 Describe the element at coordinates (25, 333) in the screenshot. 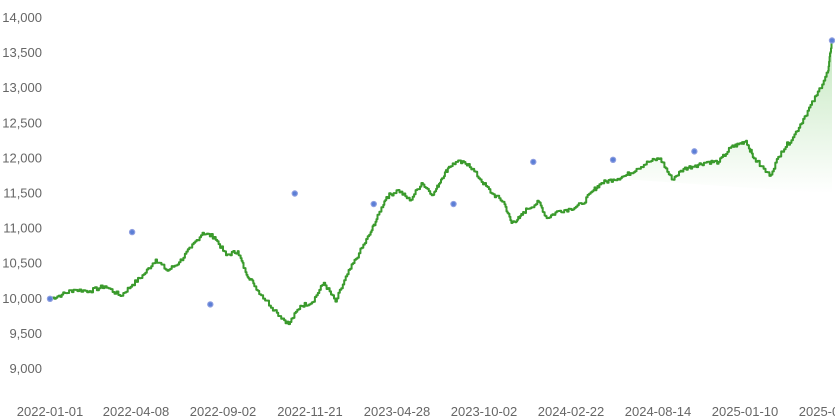

I see `y-tick-label: 9,500` at that location.